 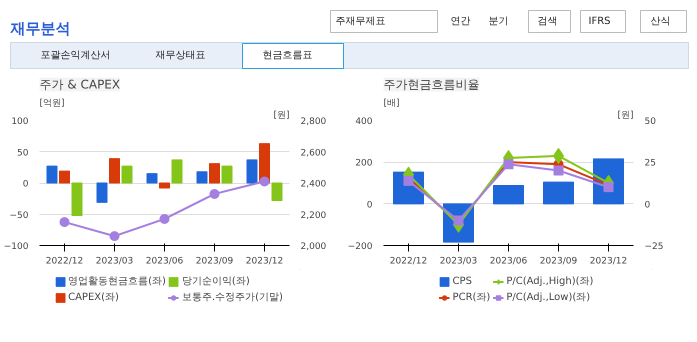 What do you see at coordinates (498, 21) in the screenshot?
I see `text: 분기` at bounding box center [498, 21].